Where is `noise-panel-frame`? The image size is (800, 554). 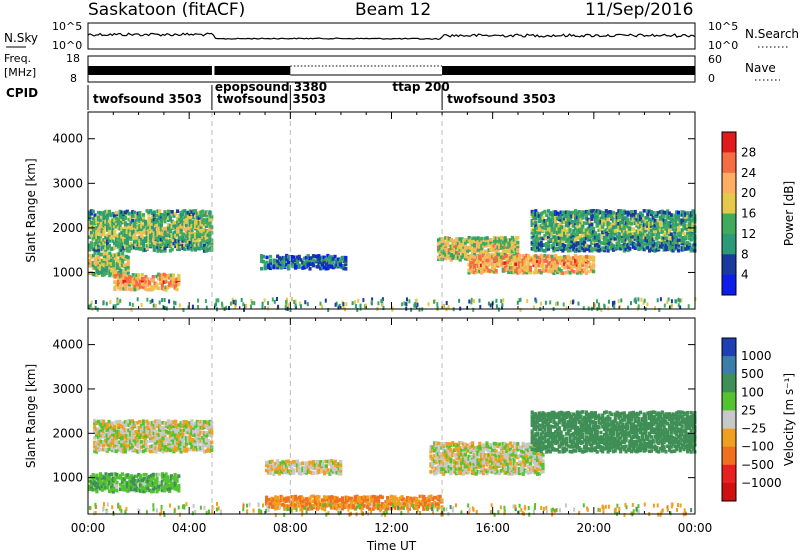
noise-panel-frame is located at coordinates (391, 36).